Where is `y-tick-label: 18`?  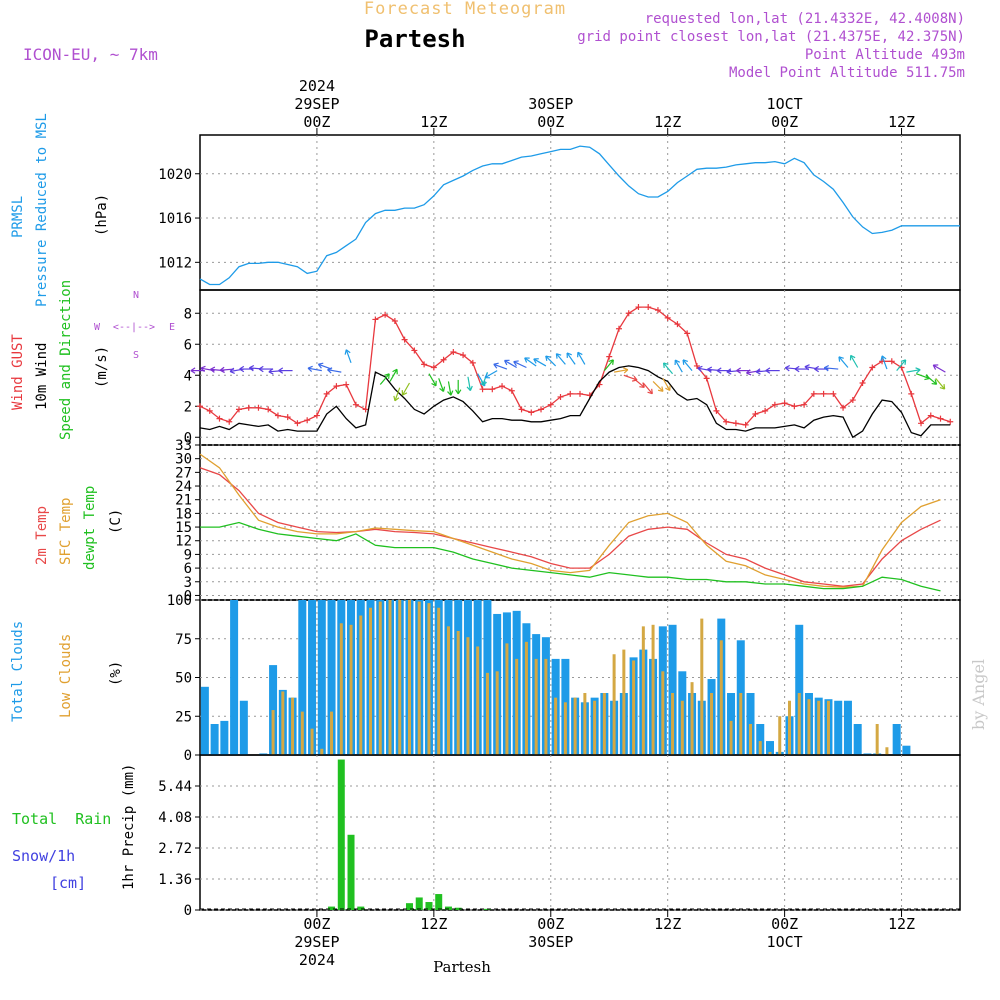
y-tick-label: 18 is located at coordinates (183, 514).